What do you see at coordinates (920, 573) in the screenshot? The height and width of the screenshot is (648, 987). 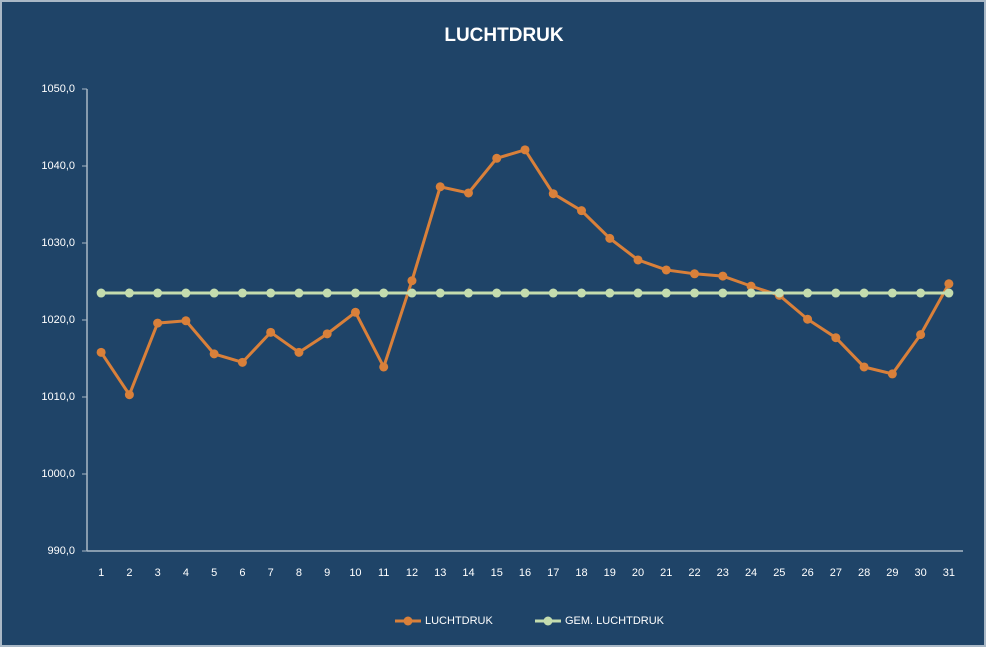 I see `x-tick-label: 30` at bounding box center [920, 573].